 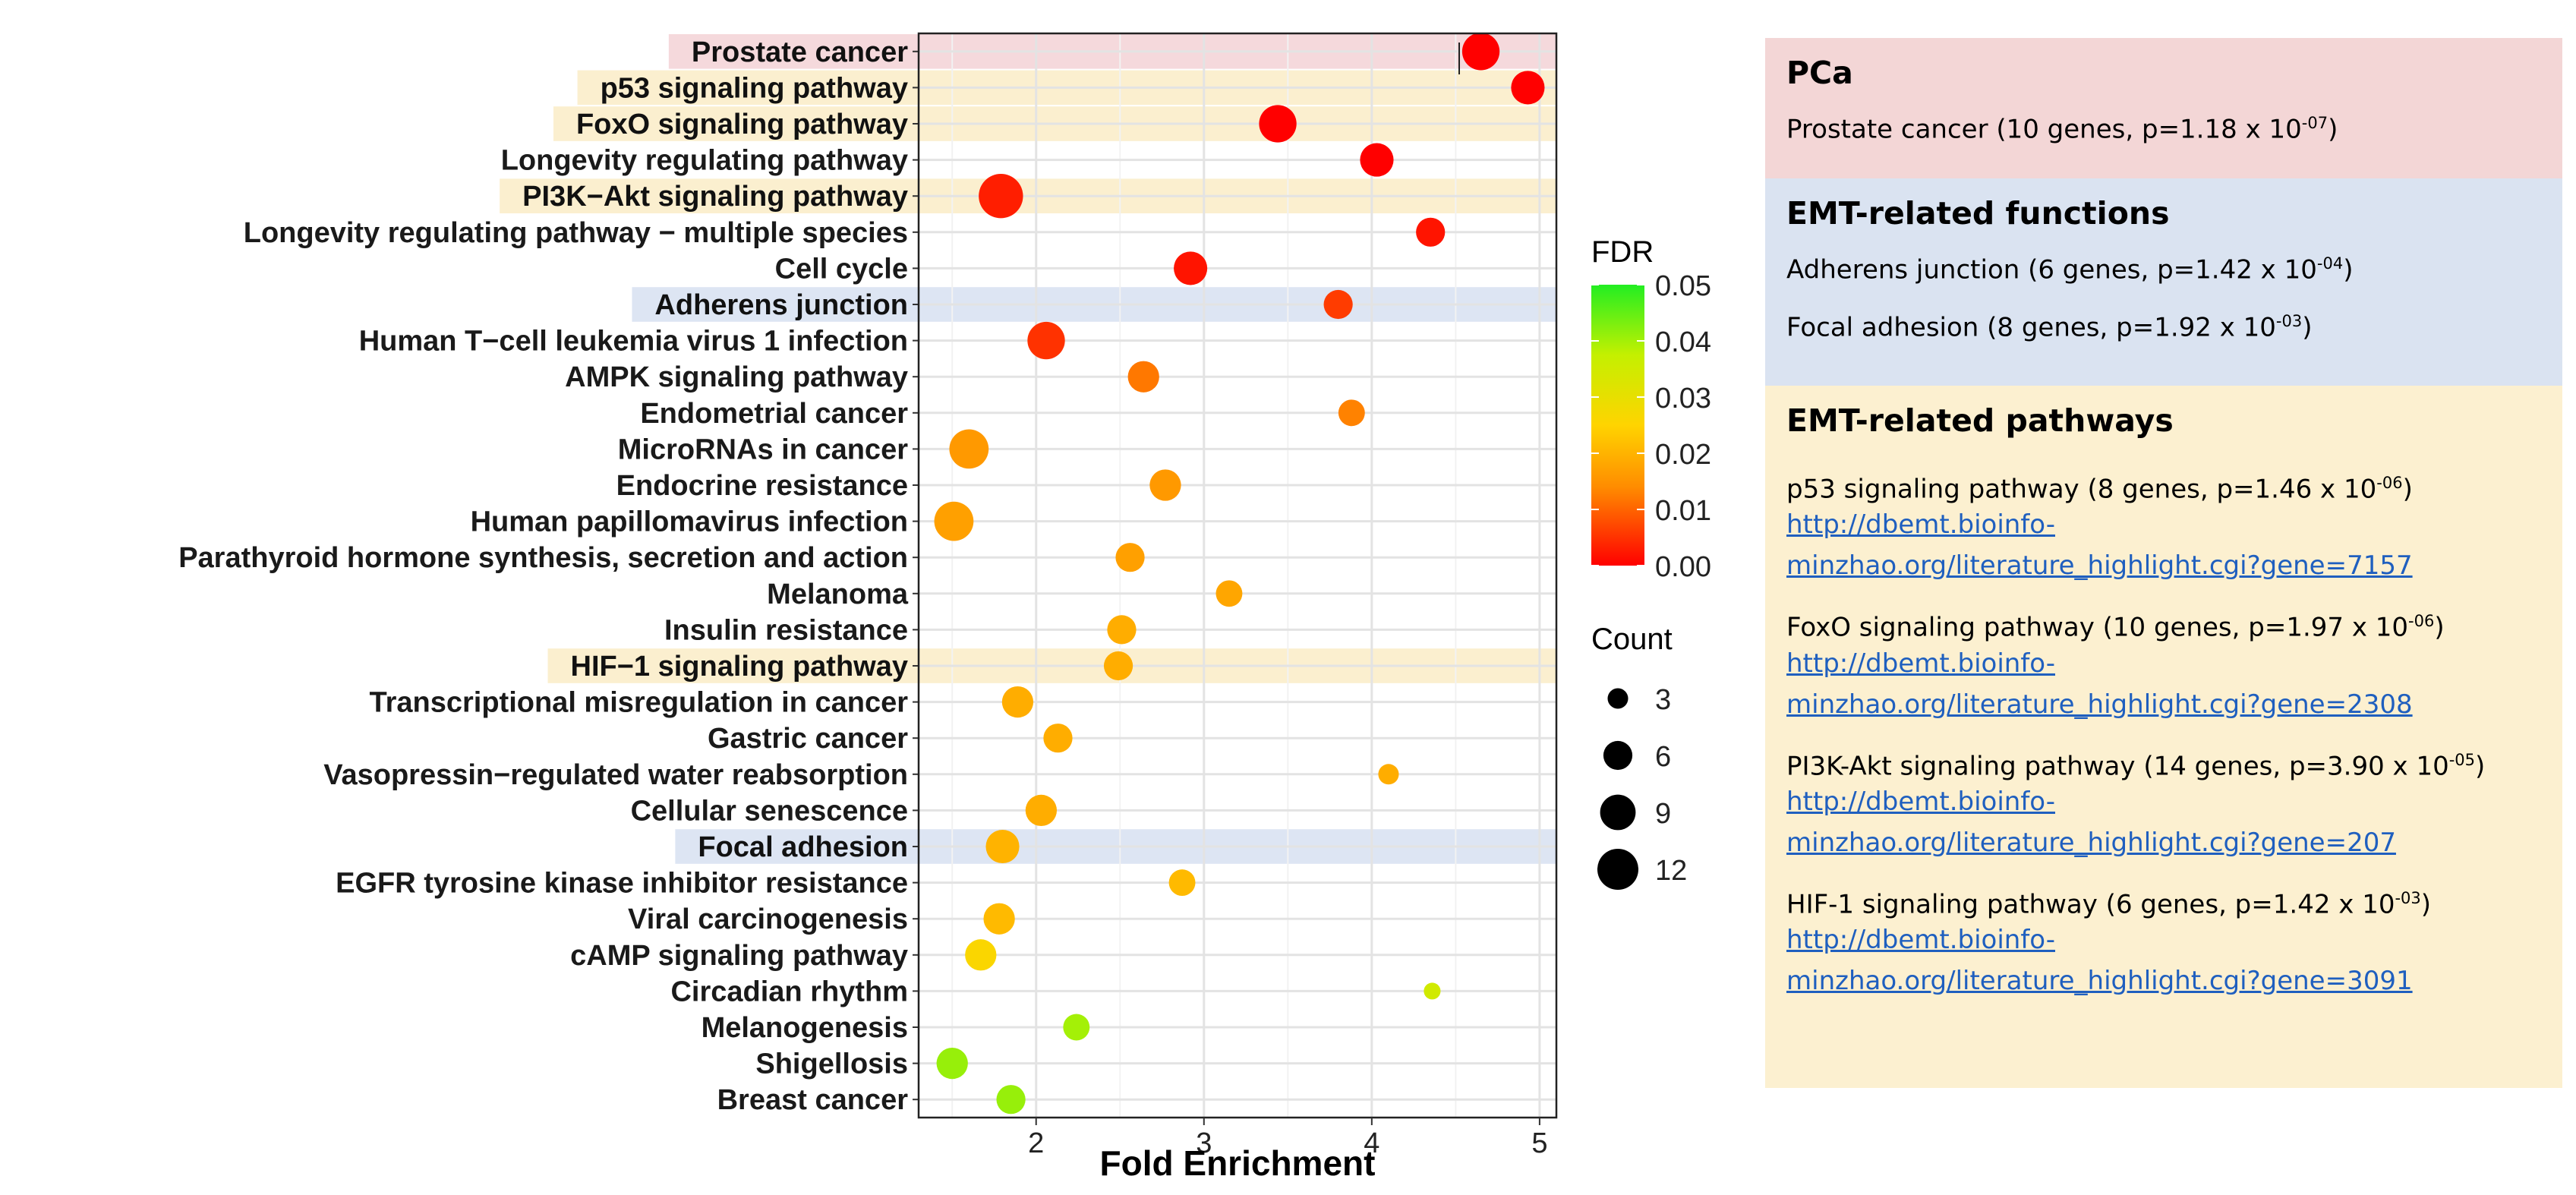 I want to click on pca-header: PCa, so click(x=1819, y=73).